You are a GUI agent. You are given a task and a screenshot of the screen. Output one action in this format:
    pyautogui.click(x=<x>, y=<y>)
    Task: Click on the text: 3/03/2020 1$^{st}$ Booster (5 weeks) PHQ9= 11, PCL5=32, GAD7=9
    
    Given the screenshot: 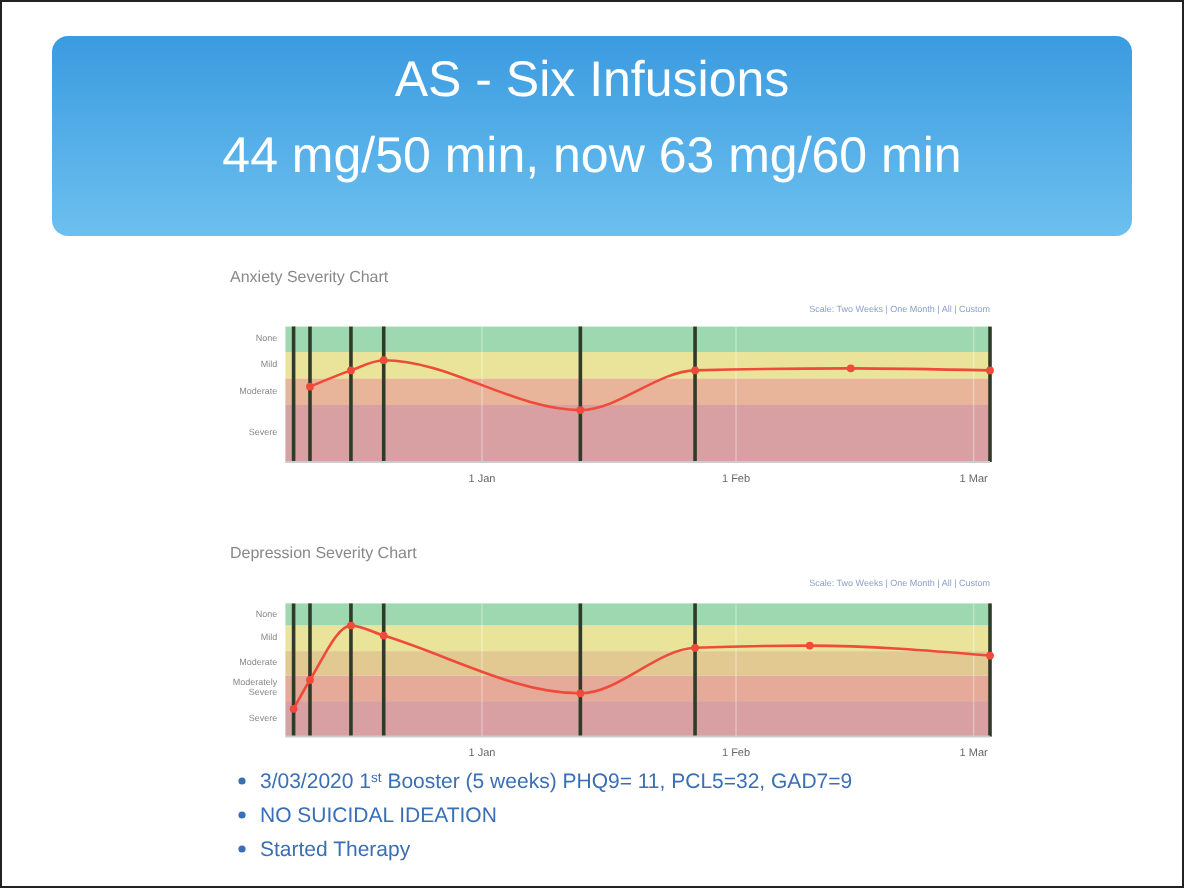 What is the action you would take?
    pyautogui.click(x=556, y=782)
    